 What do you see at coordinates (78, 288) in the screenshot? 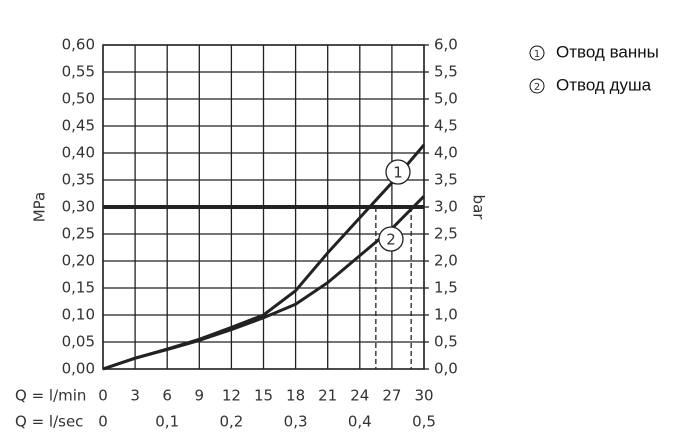
I see `y-tick-label: 0,15` at bounding box center [78, 288].